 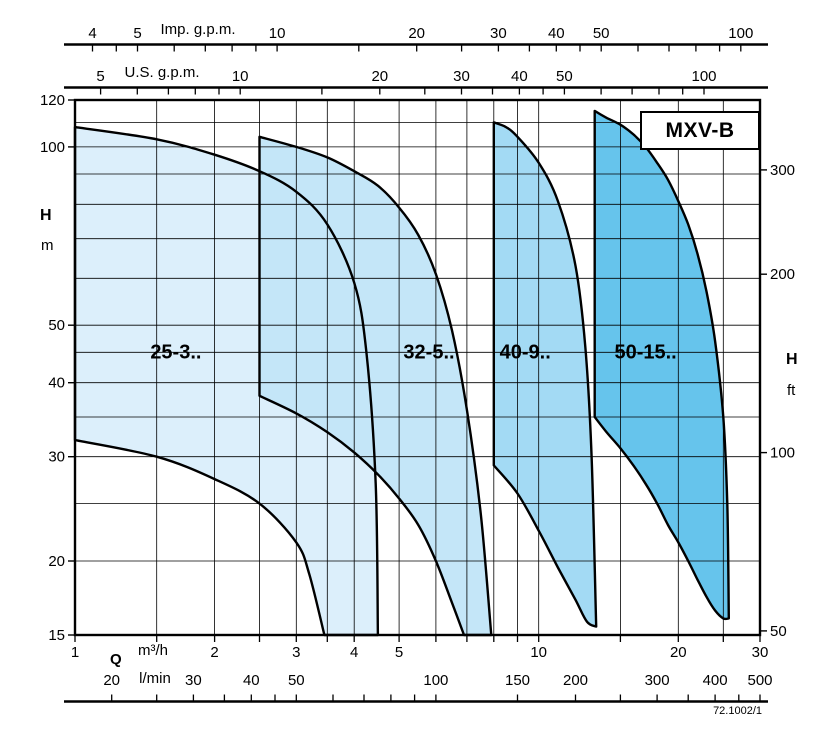 I want to click on x-axis-tick-label: 5, so click(x=399, y=652).